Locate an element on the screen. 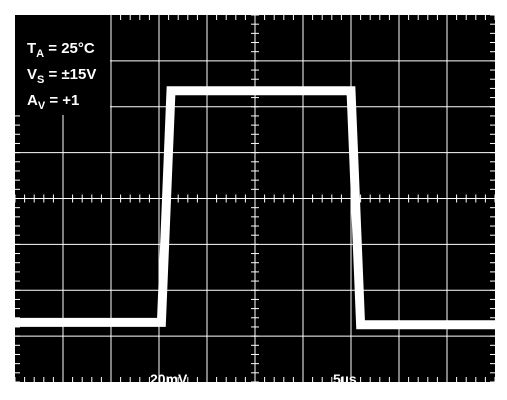 Image resolution: width=507 pixels, height=400 pixels. condition-temp: TA = 25°C is located at coordinates (61, 50).